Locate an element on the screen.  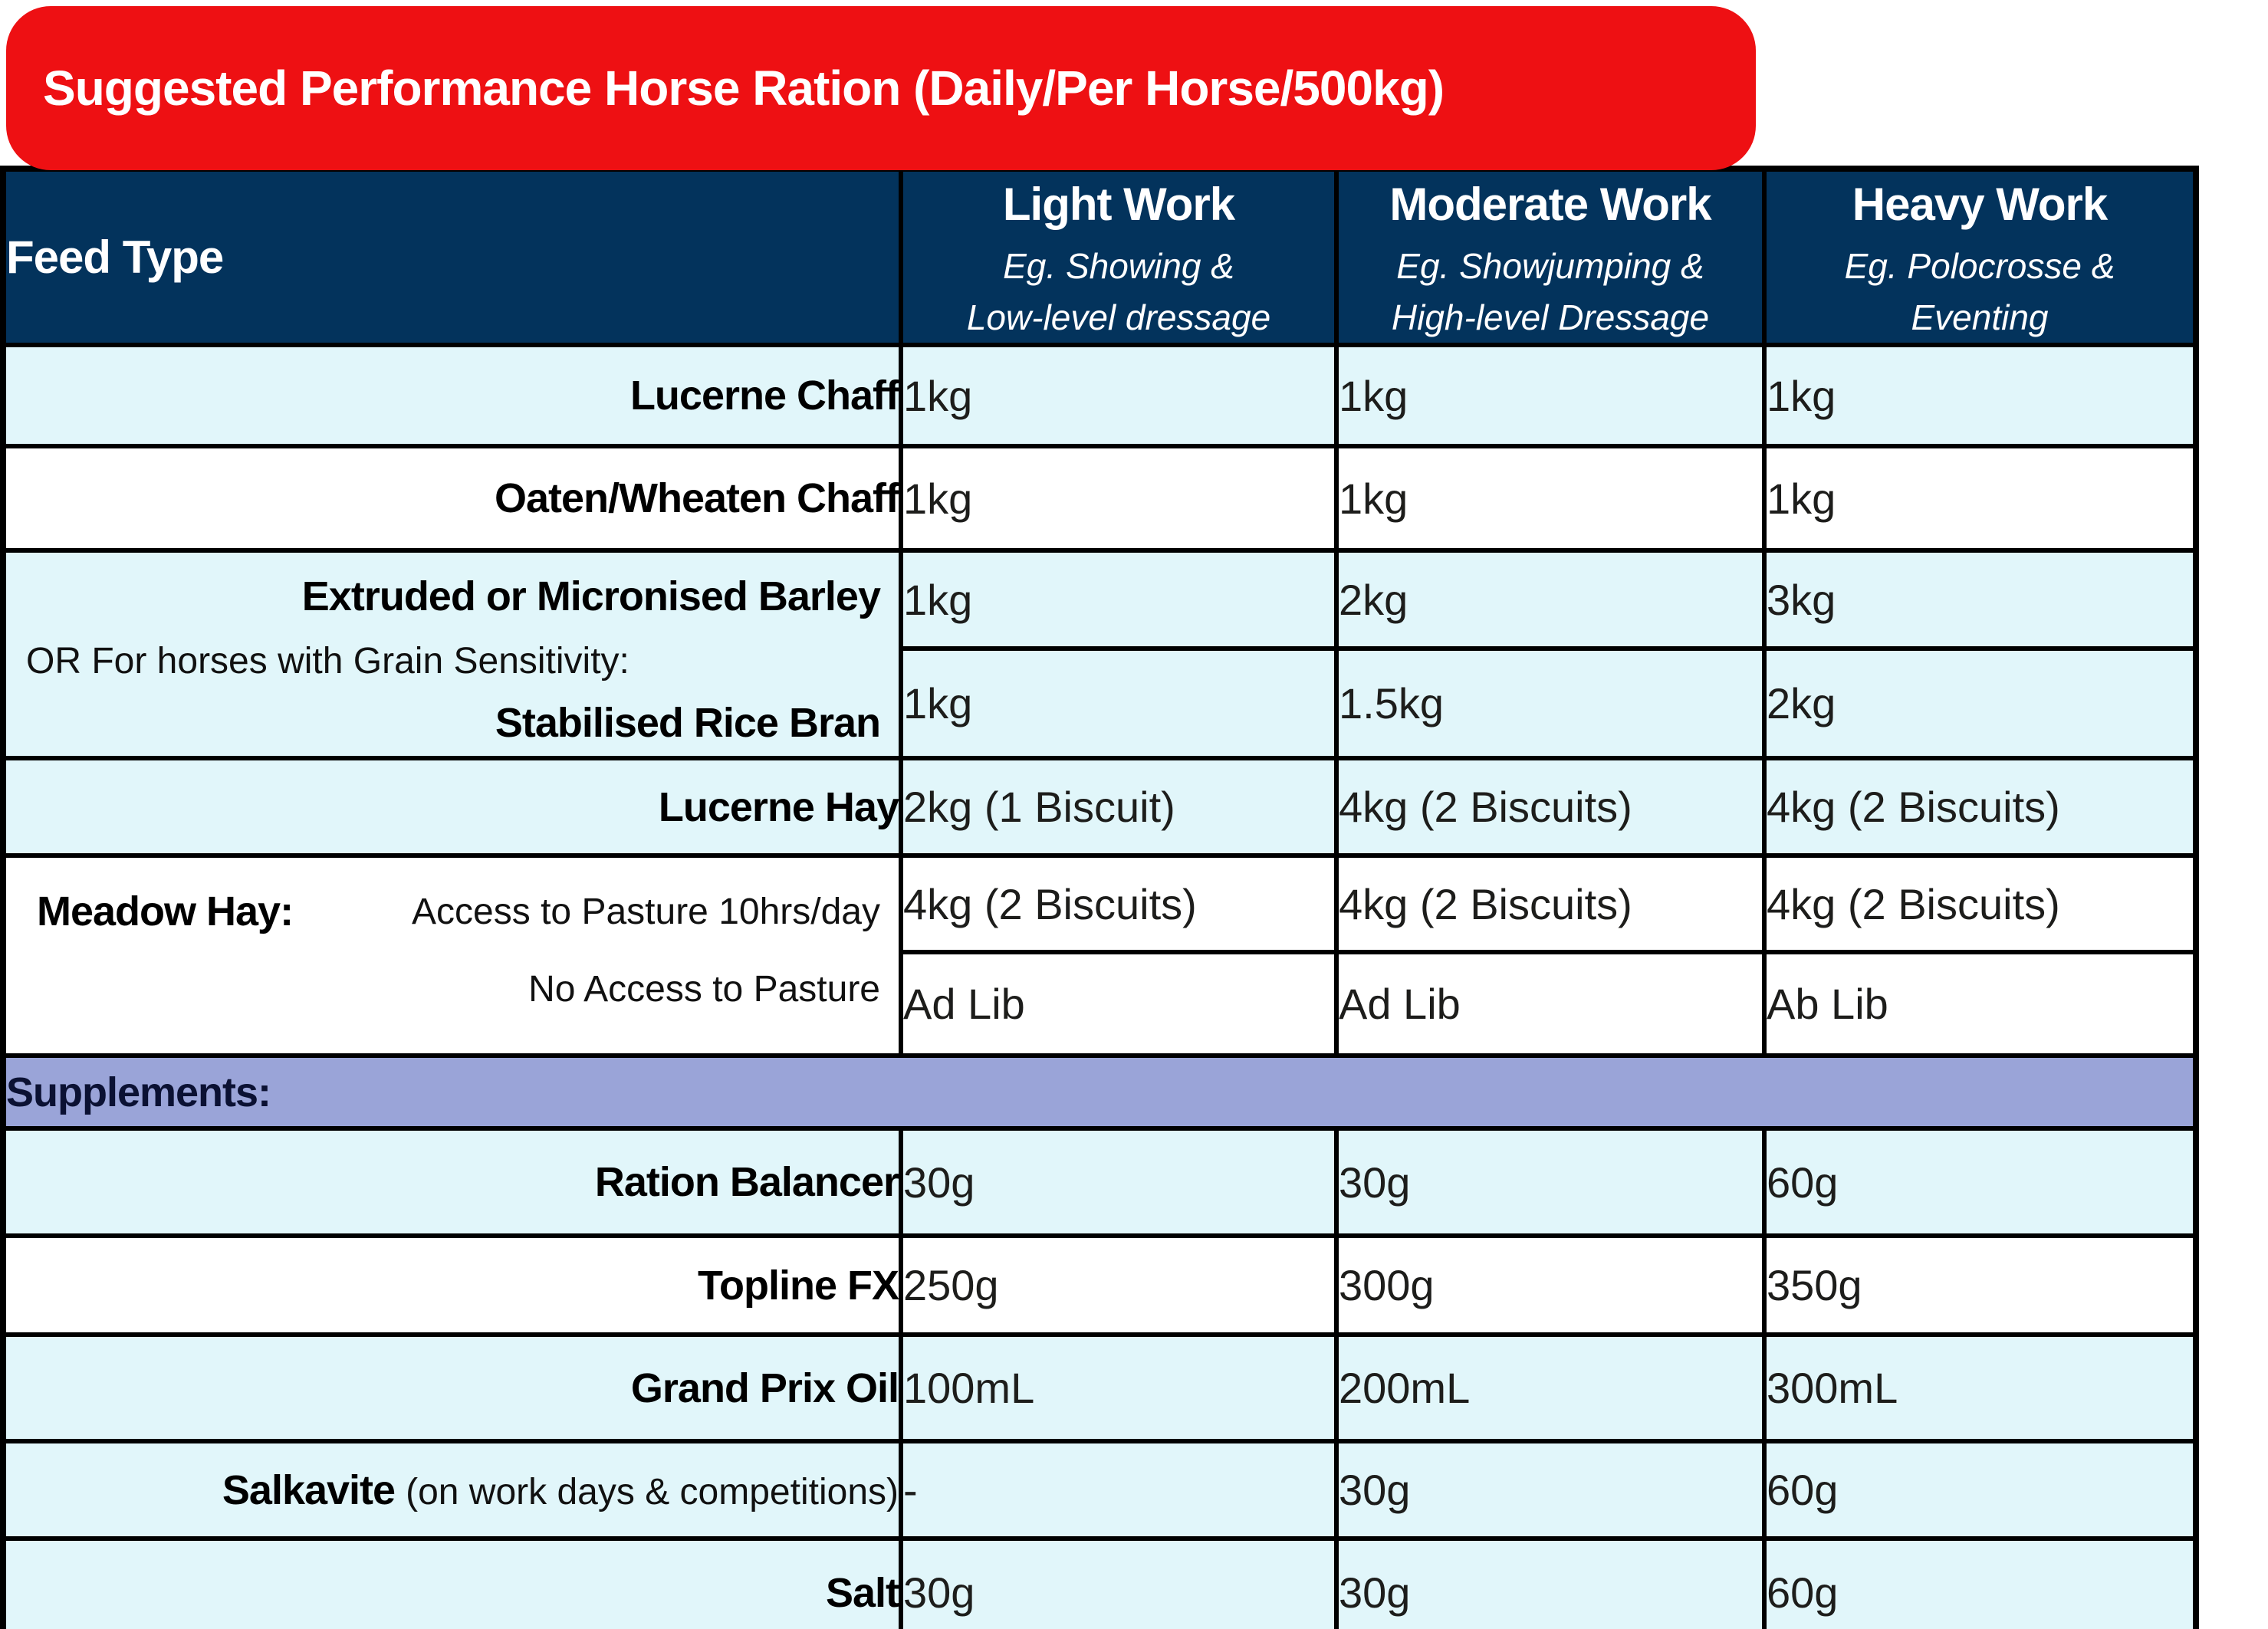
heavy-work-header: Heavy Work Eg. Polocrosse & Eventing is located at coordinates (1980, 257).